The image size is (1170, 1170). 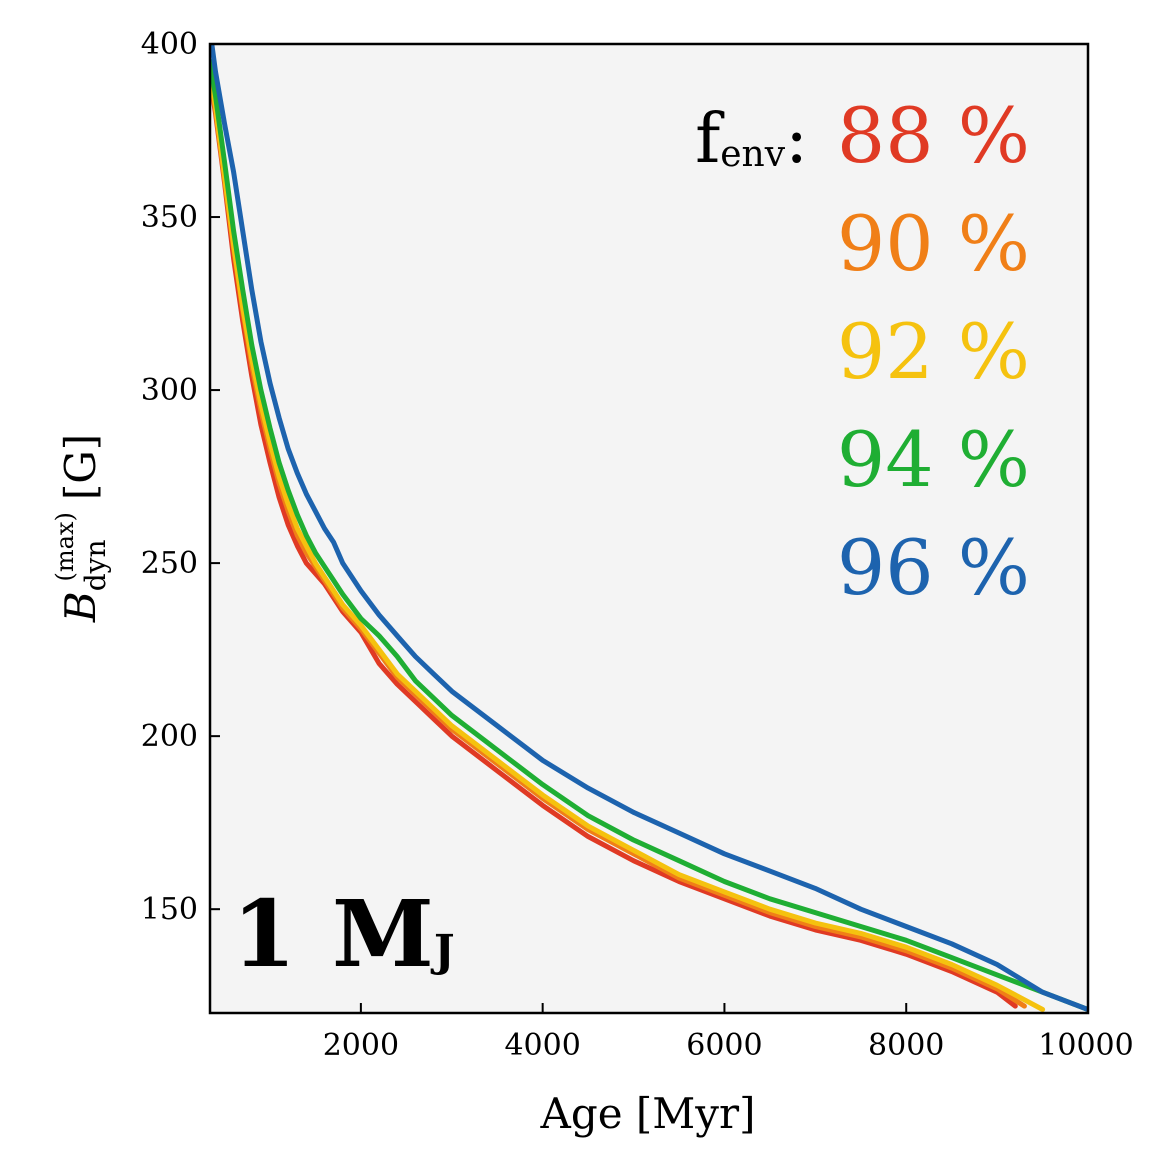 What do you see at coordinates (65, 546) in the screenshot?
I see `y-axis-superscript: (max)` at bounding box center [65, 546].